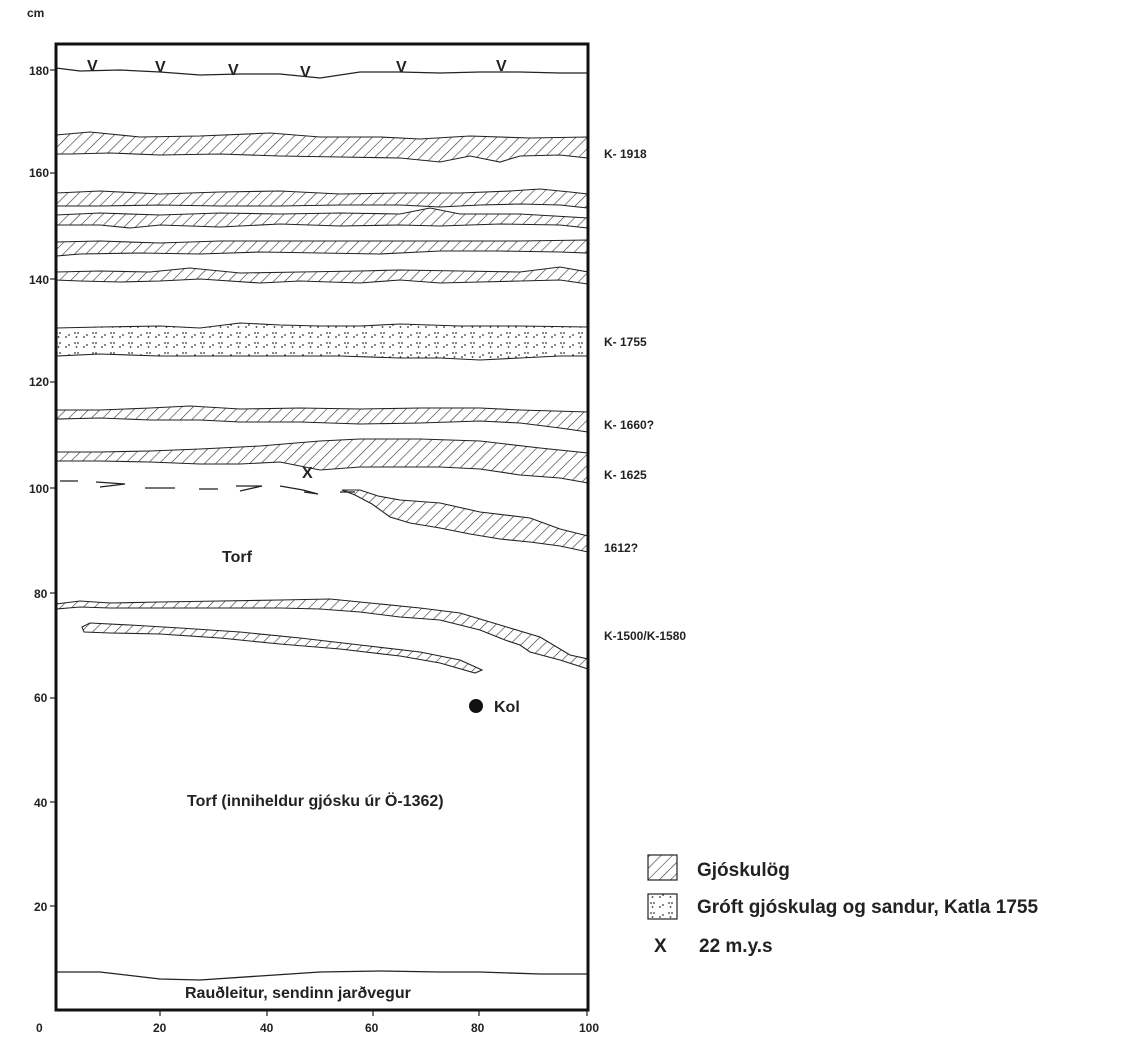  I want to click on legend-hatched-swatch, so click(662, 867).